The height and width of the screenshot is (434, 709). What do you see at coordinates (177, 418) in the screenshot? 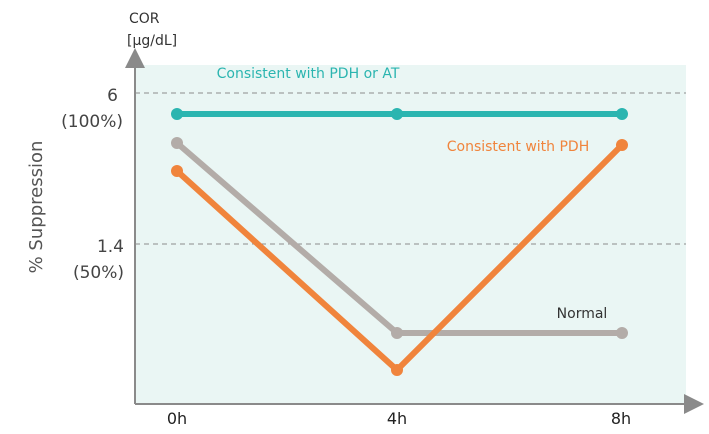
I see `x-tick-0h: 0h` at bounding box center [177, 418].